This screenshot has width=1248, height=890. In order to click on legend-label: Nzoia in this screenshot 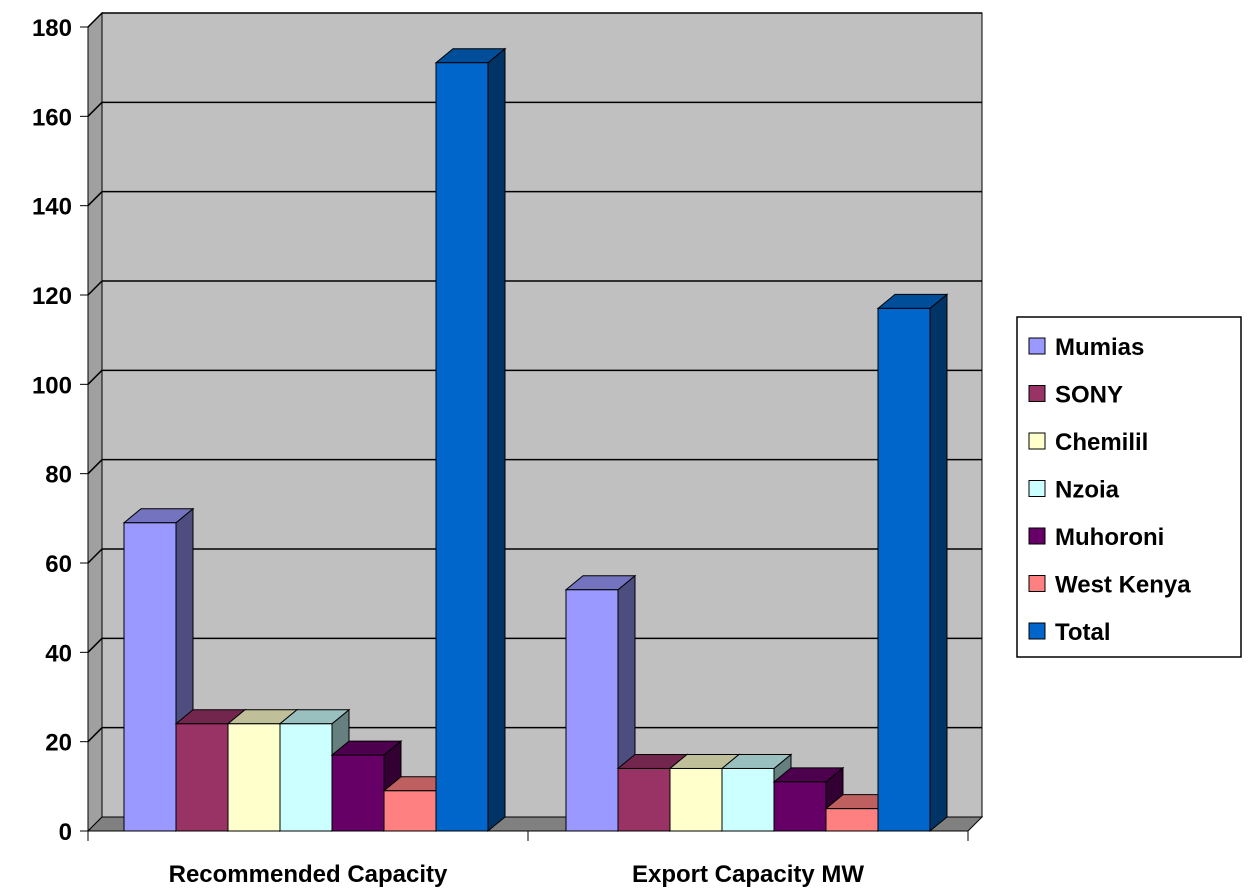, I will do `click(1087, 490)`.